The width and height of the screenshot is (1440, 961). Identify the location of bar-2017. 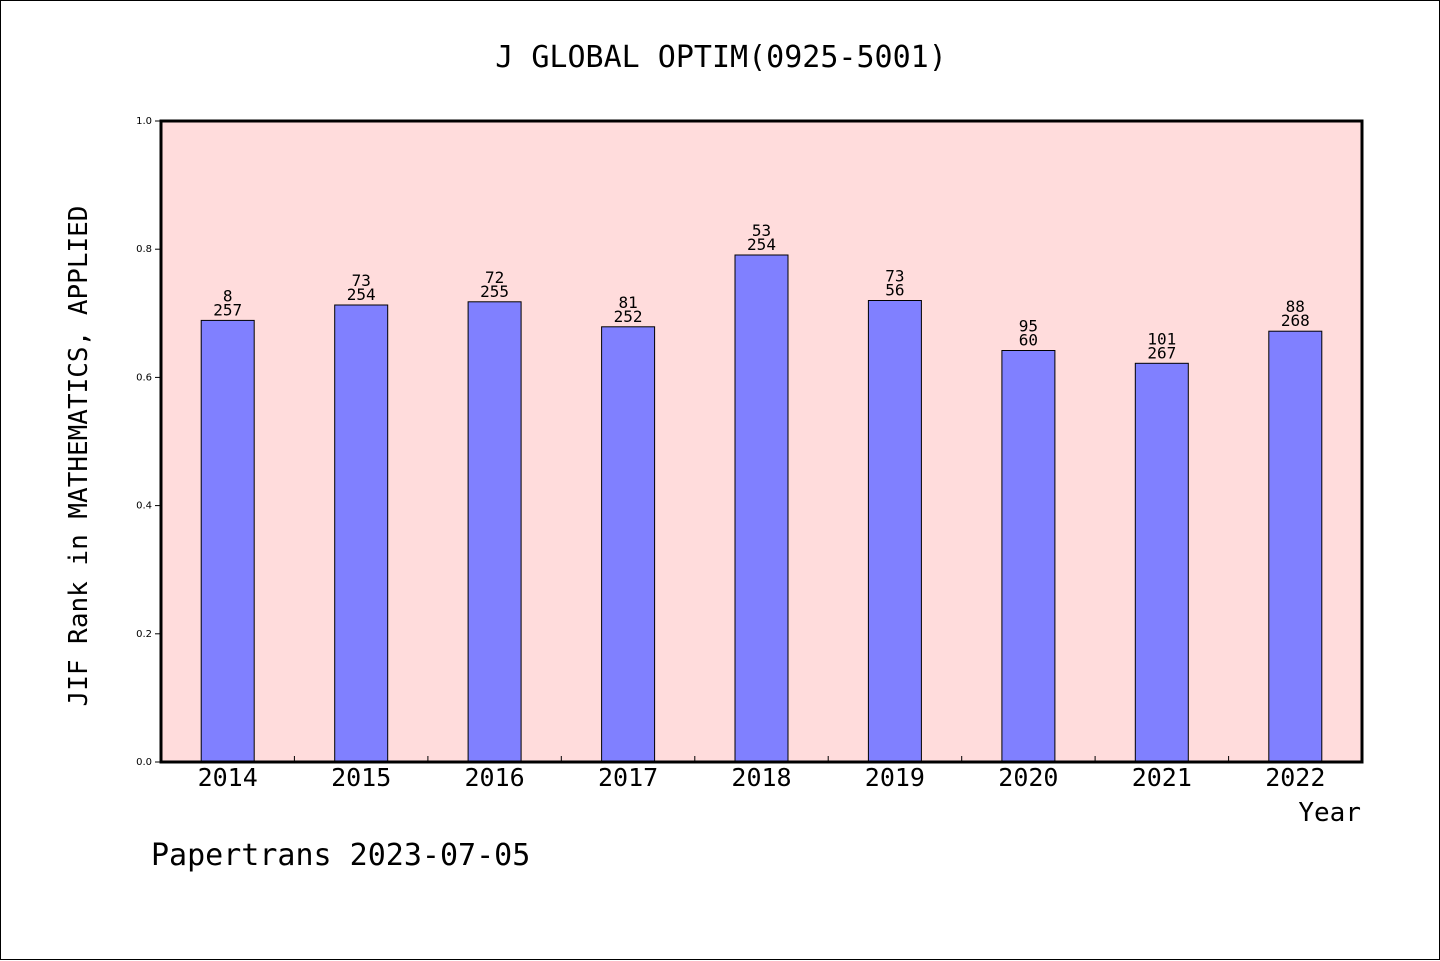
(628, 544).